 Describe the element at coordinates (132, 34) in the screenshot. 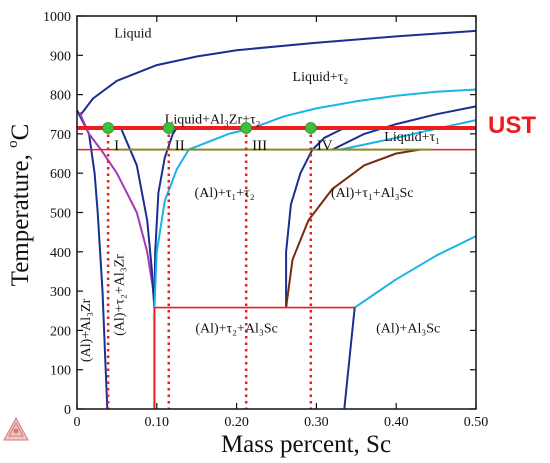

I see `region-label: Liquid` at that location.